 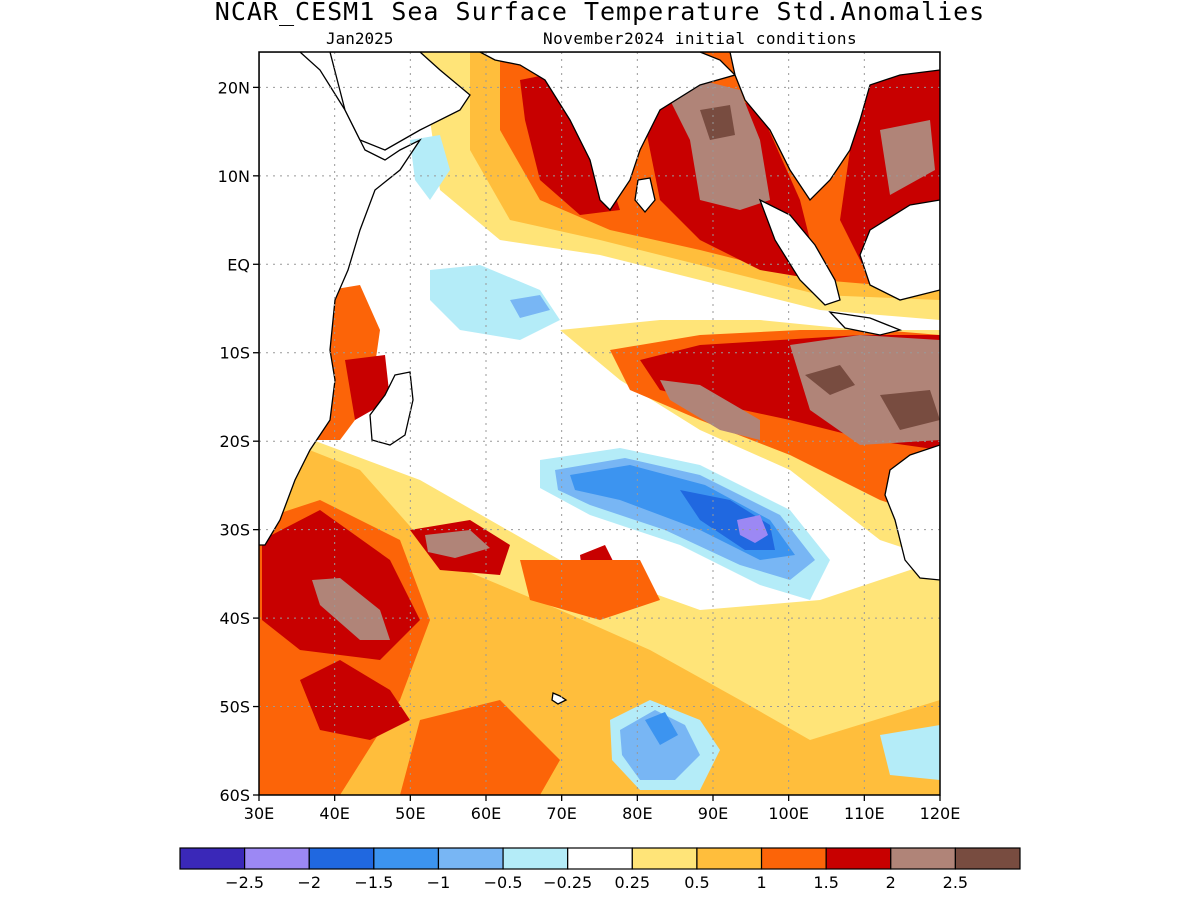 I want to click on lat-tick-label: 40S, so click(x=234, y=618).